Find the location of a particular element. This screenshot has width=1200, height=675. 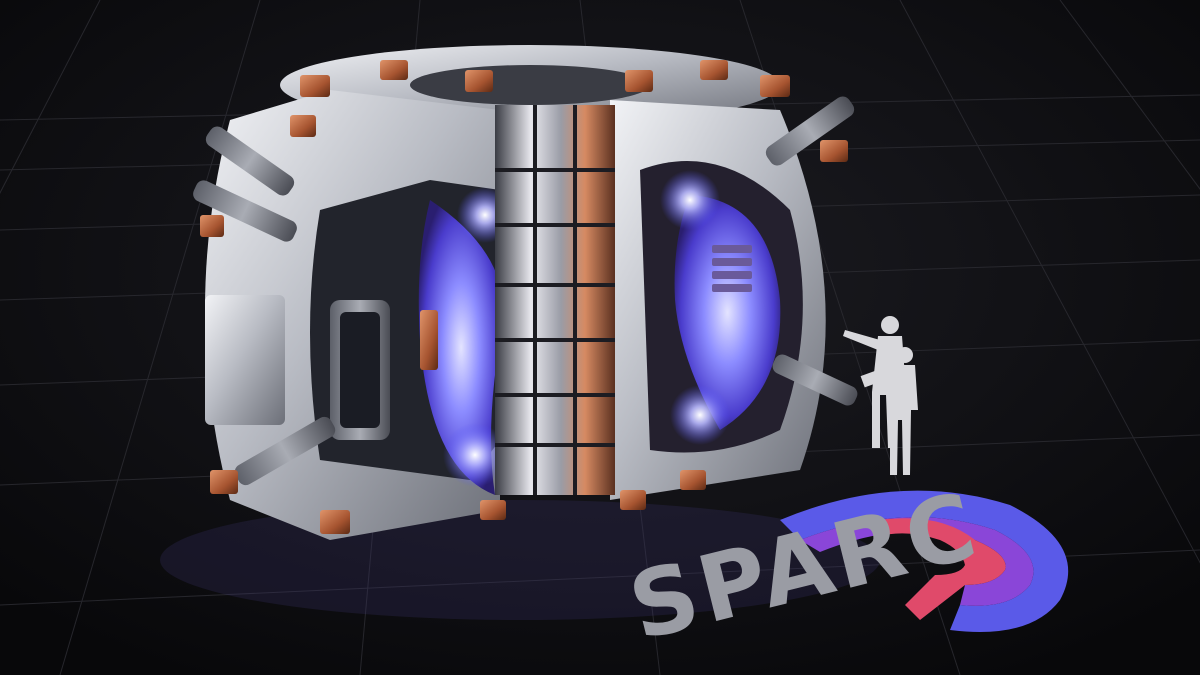

logo-outer-ring is located at coordinates (924, 561).